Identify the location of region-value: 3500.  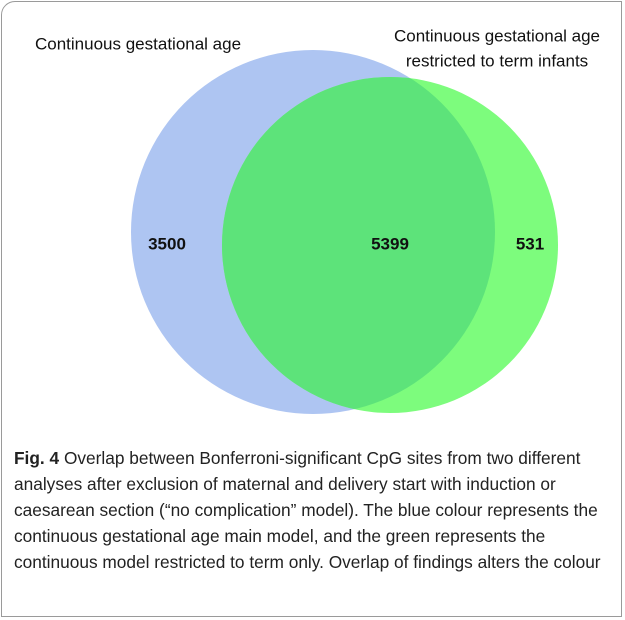
(167, 243).